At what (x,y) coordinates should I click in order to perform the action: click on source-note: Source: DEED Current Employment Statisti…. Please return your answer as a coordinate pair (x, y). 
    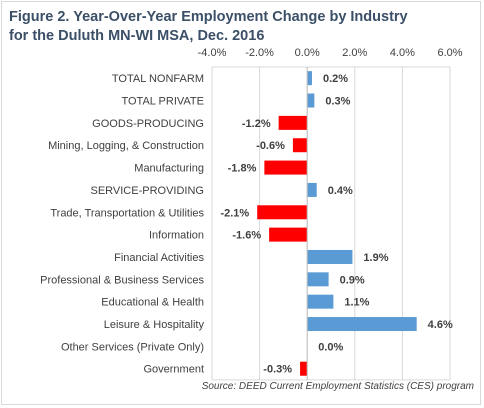
    Looking at the image, I should click on (337, 386).